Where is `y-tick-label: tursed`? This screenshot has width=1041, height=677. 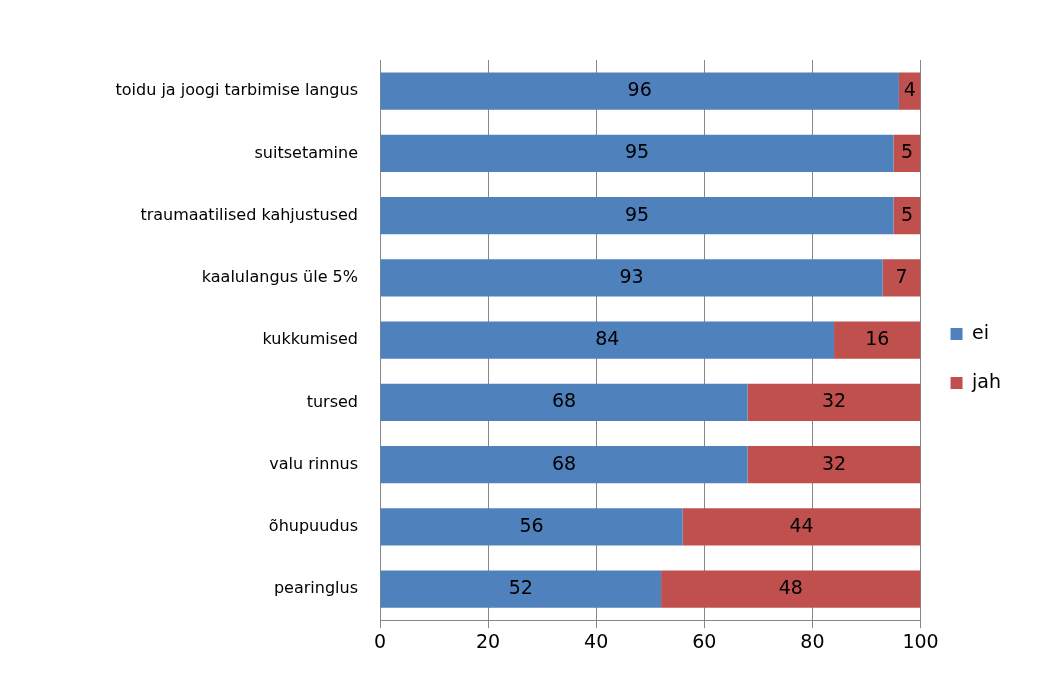
y-tick-label: tursed is located at coordinates (332, 401).